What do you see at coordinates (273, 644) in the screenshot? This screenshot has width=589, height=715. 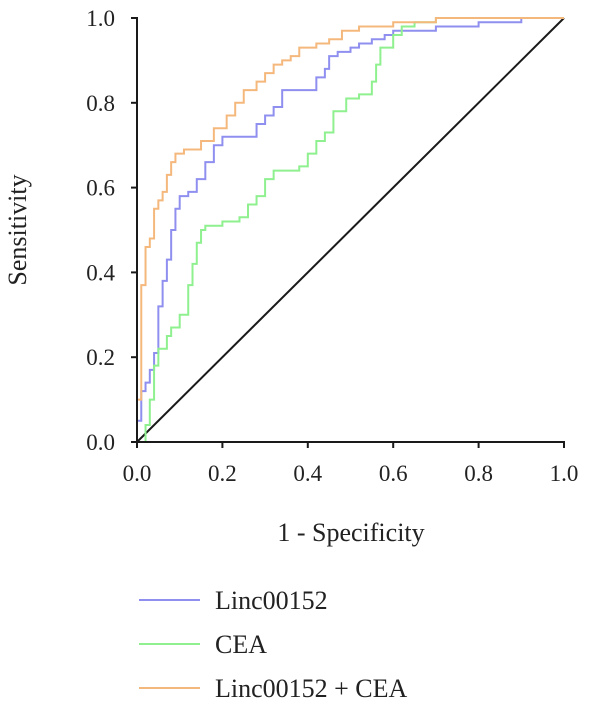 I see `legend: Linc00152 CEA Linc00152 + CEA` at bounding box center [273, 644].